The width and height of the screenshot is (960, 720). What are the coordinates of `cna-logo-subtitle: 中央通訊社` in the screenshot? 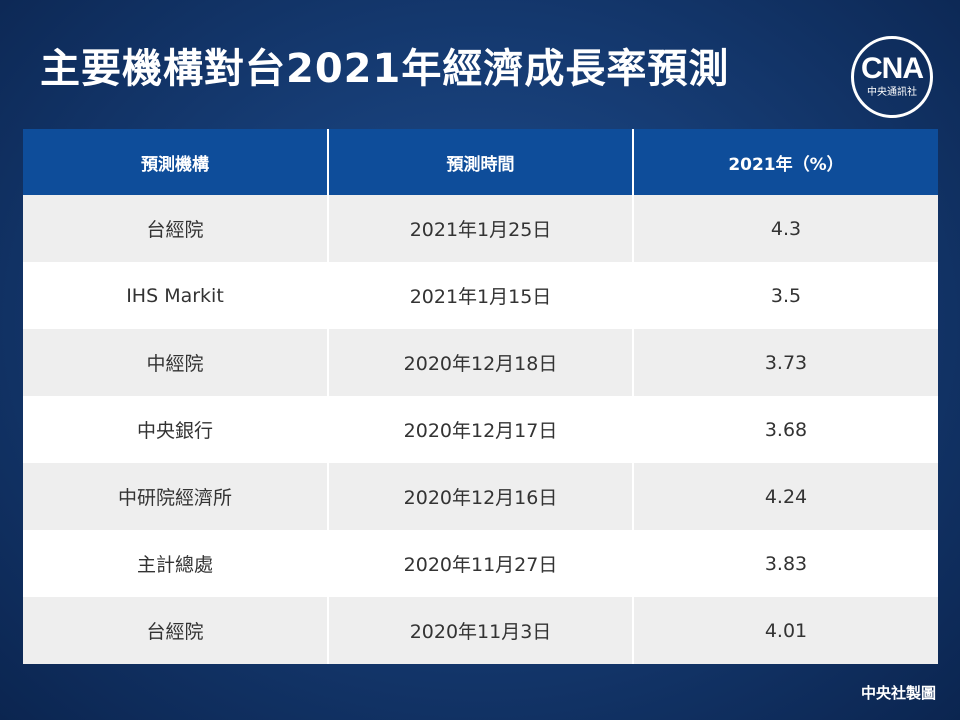 It's located at (892, 92).